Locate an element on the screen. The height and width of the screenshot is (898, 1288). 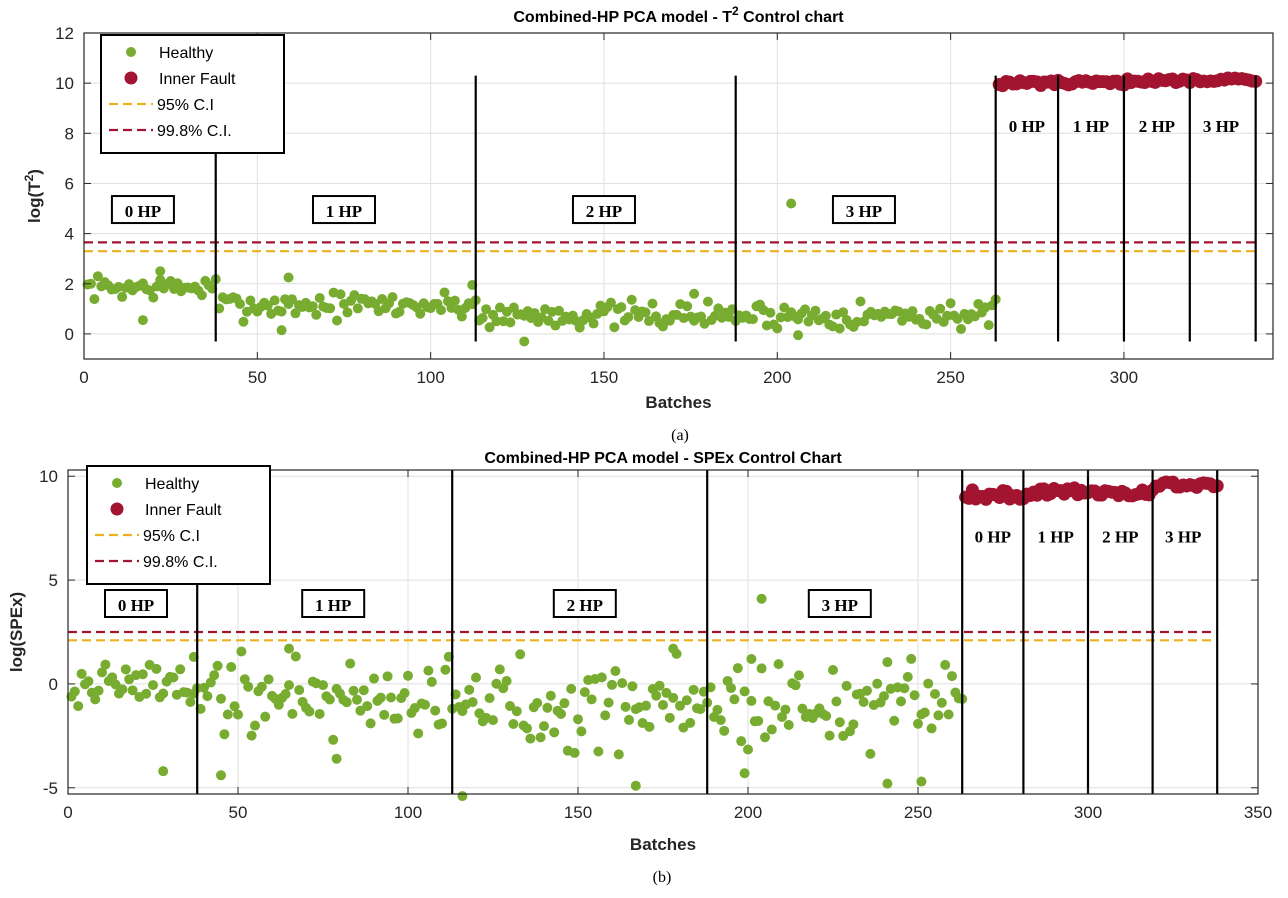
hp-label: 2 HP is located at coordinates (604, 211).